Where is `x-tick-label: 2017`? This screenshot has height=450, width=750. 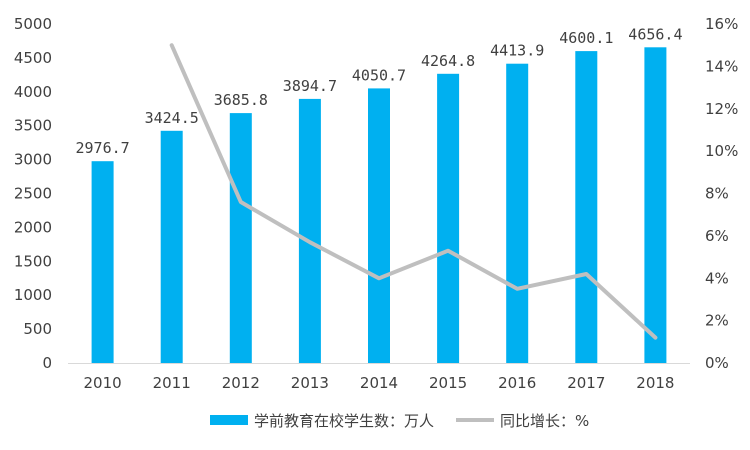
x-tick-label: 2017 is located at coordinates (586, 383).